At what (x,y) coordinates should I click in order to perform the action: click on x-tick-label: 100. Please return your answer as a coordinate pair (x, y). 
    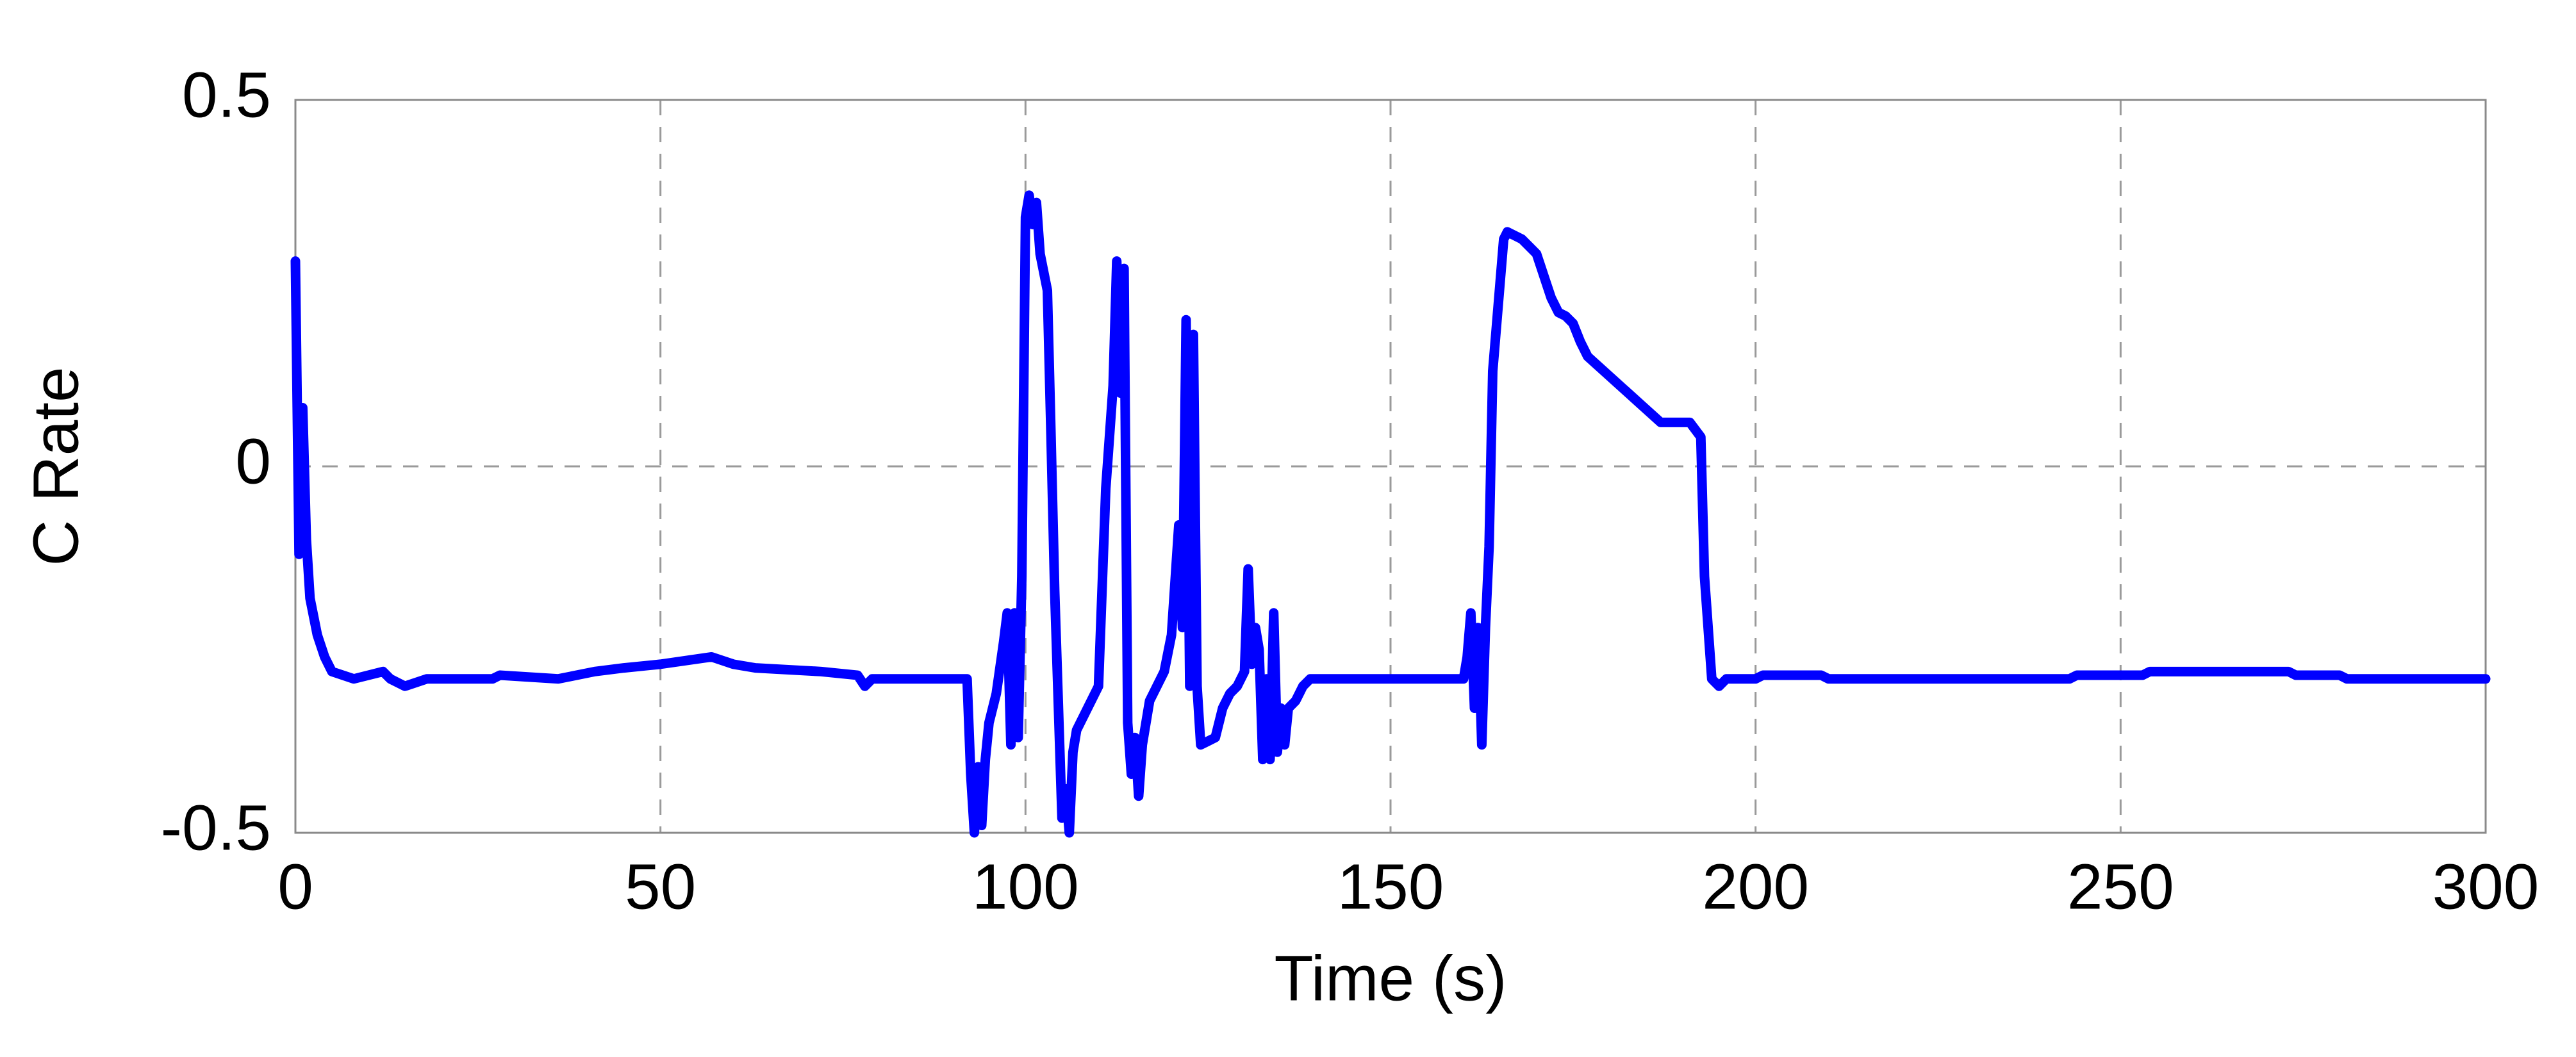
    Looking at the image, I should click on (1025, 887).